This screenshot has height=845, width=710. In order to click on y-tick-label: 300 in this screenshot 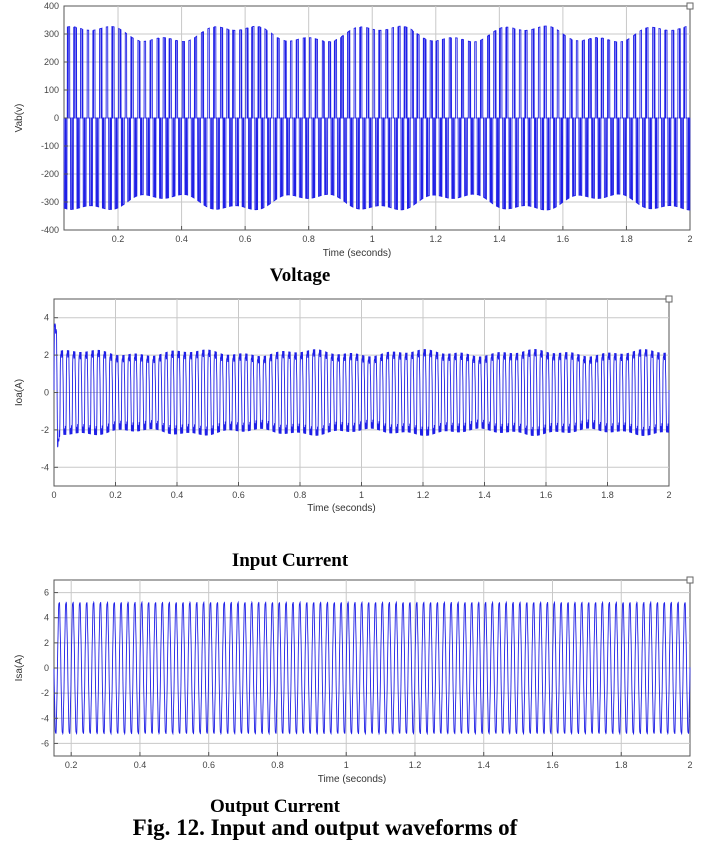, I will do `click(51, 34)`.